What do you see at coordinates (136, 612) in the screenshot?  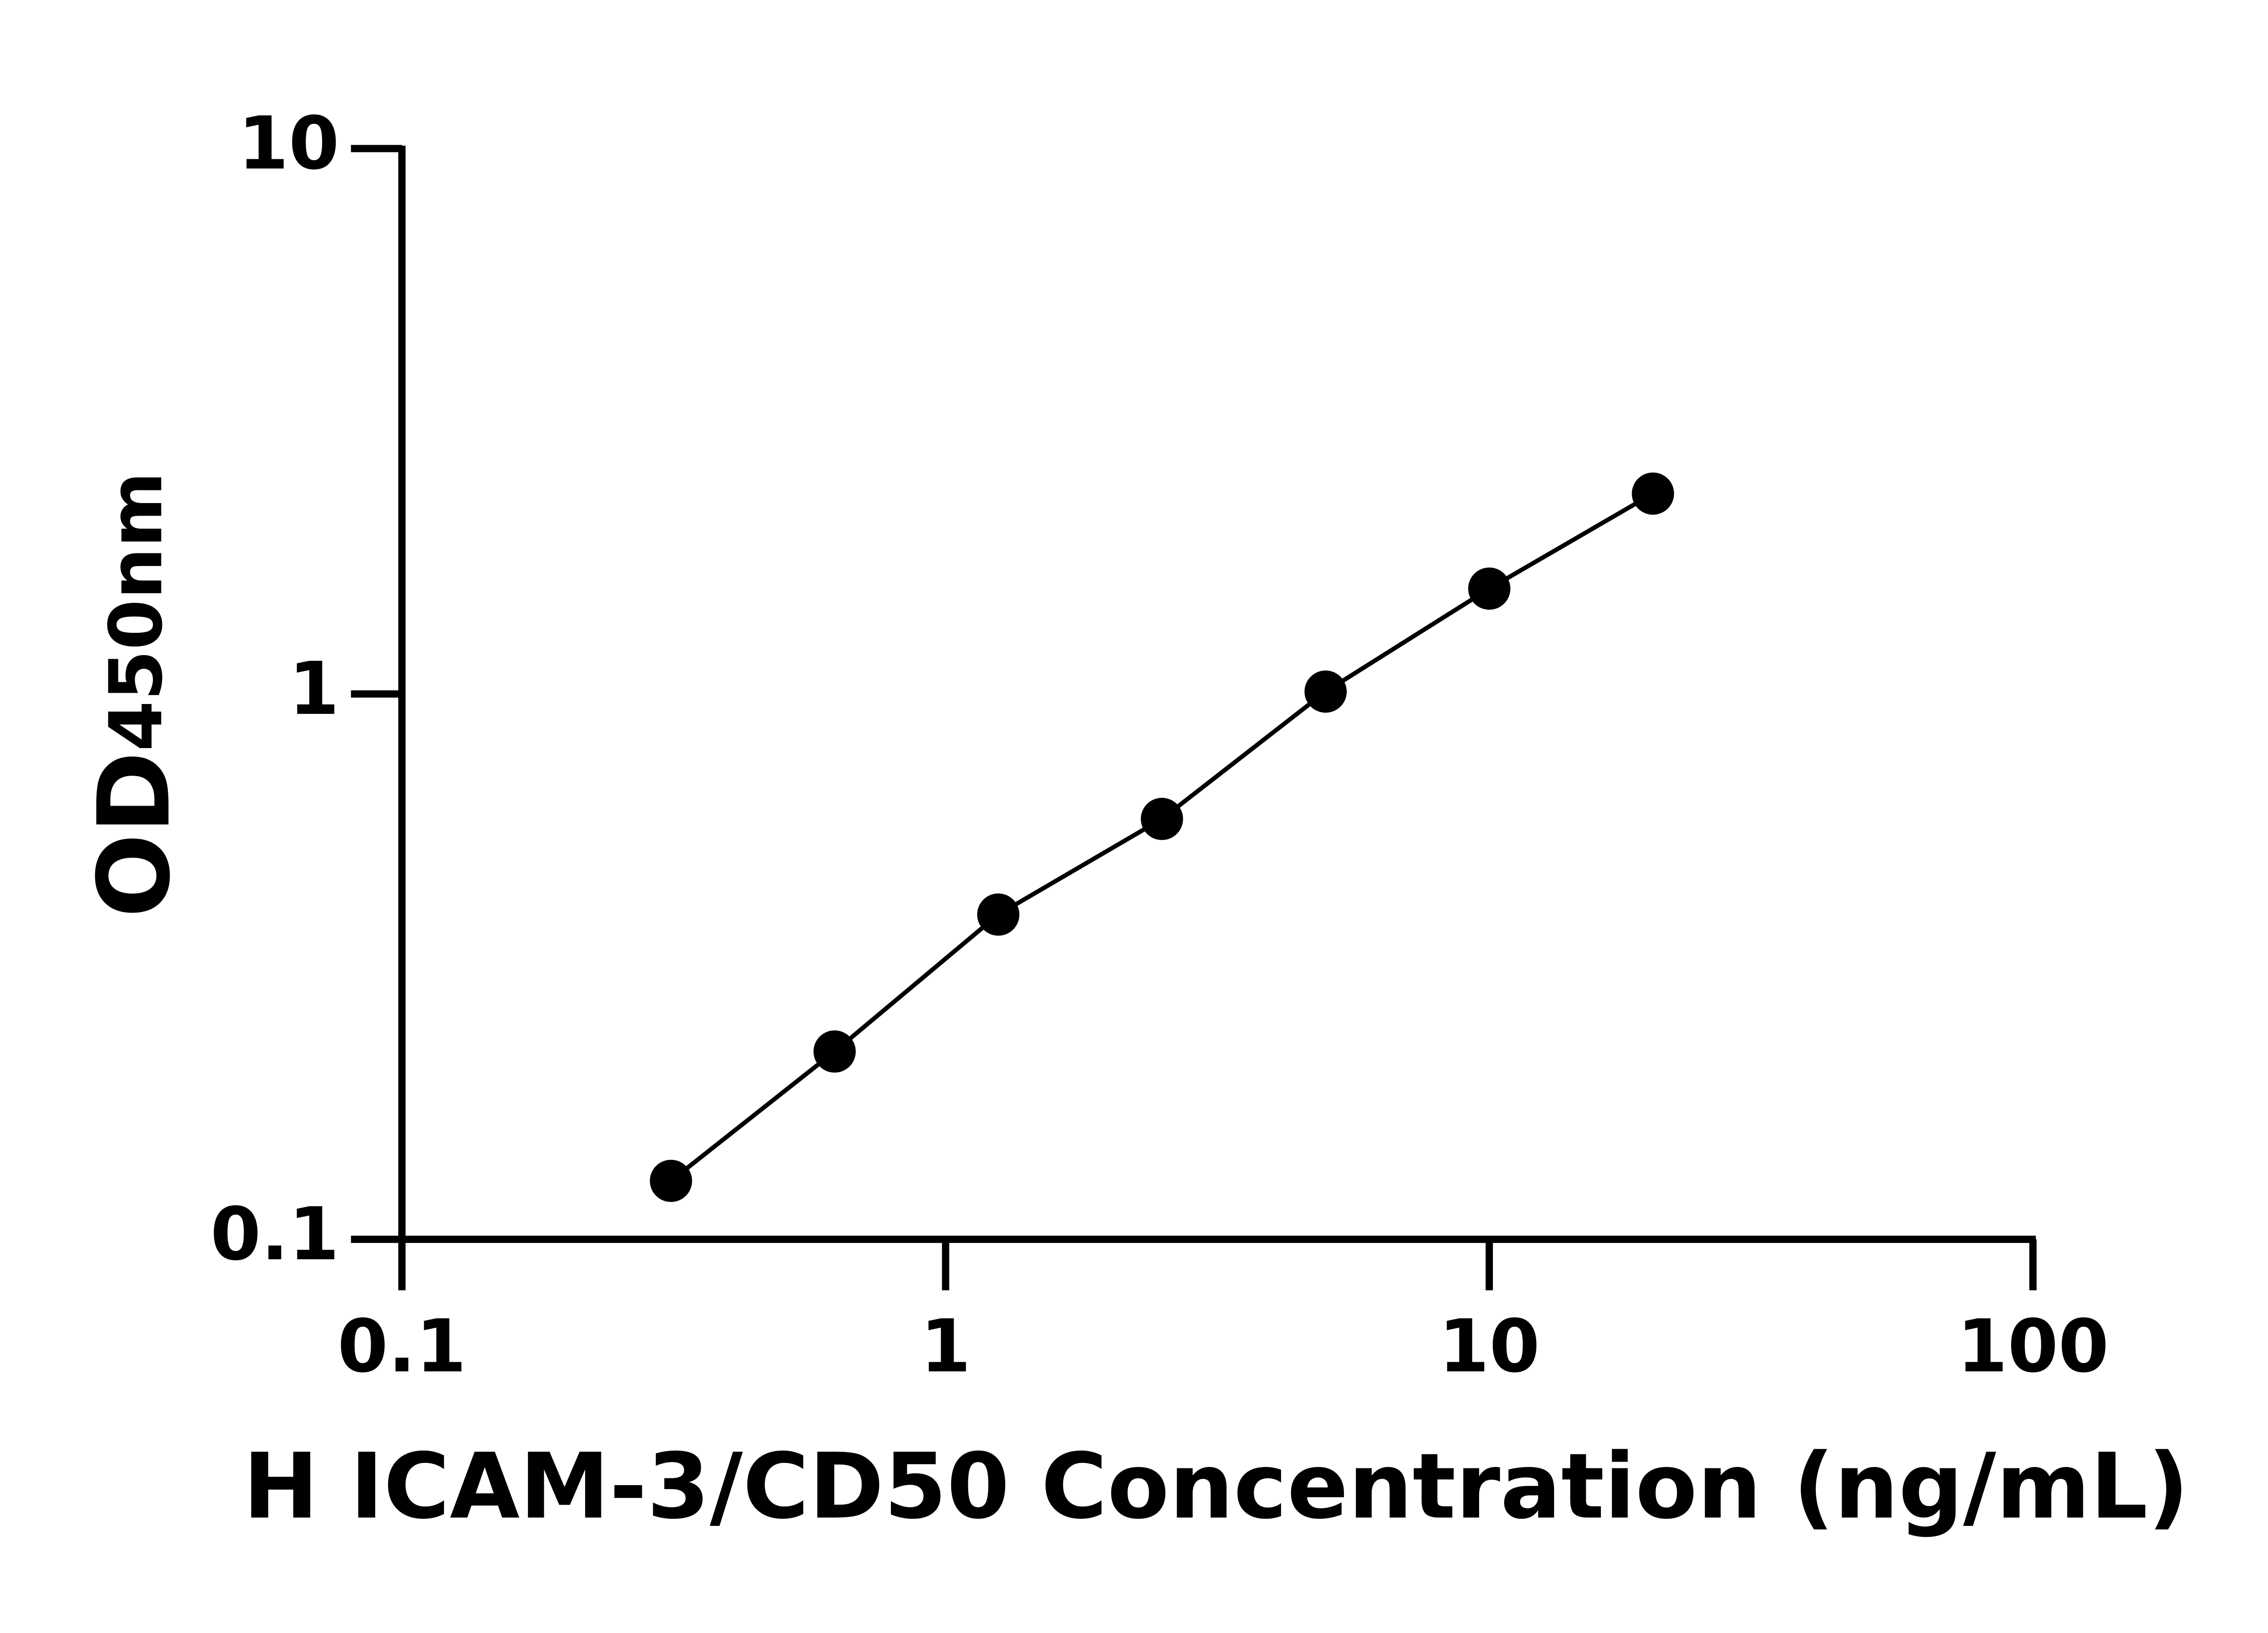 I see `y-axis-label-sub: 450nm` at bounding box center [136, 612].